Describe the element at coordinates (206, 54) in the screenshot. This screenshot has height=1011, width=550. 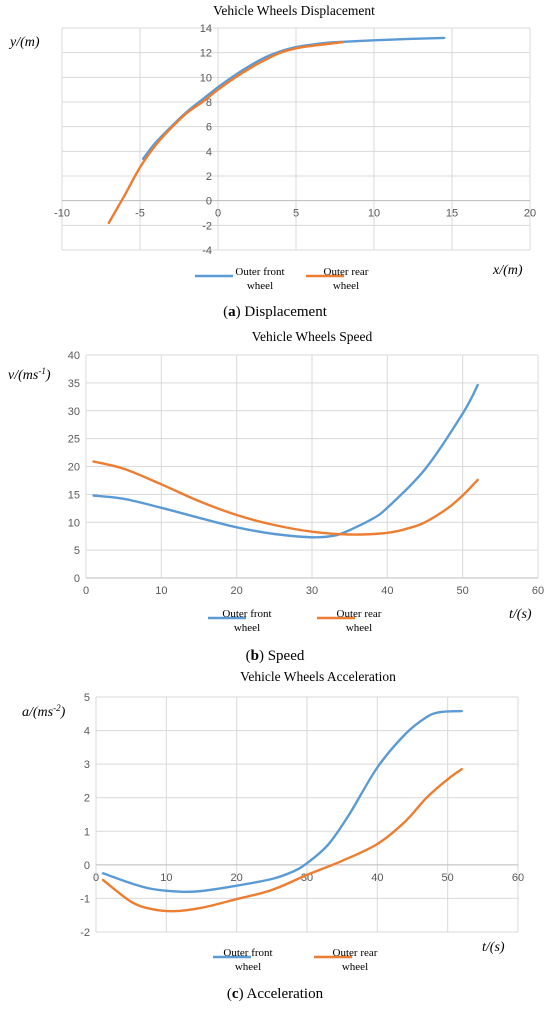
I see `y-tick-label: 12` at that location.